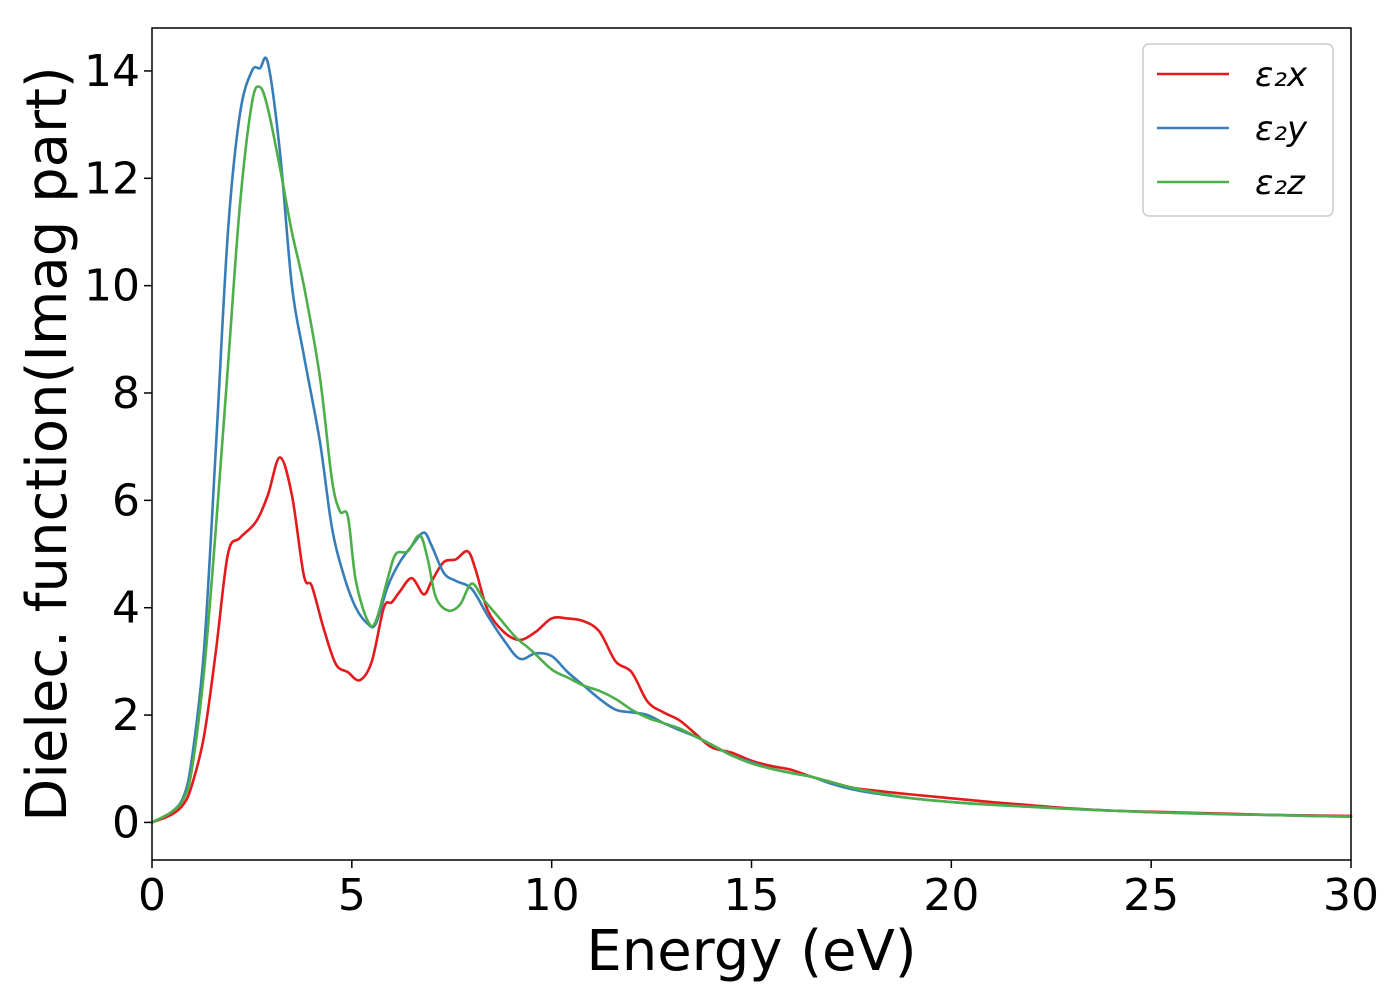 The height and width of the screenshot is (1000, 1400). I want to click on y-axis-title: Dielec. function(Imag part), so click(47, 444).